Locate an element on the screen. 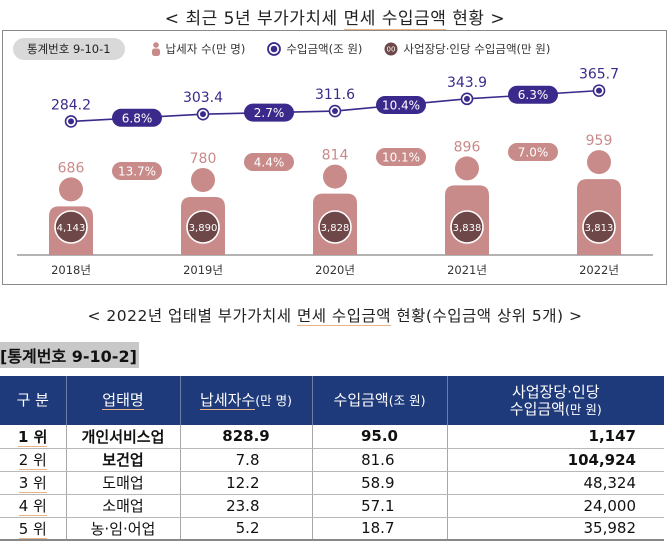  cell-taxpayers: 5.2 is located at coordinates (245, 529).